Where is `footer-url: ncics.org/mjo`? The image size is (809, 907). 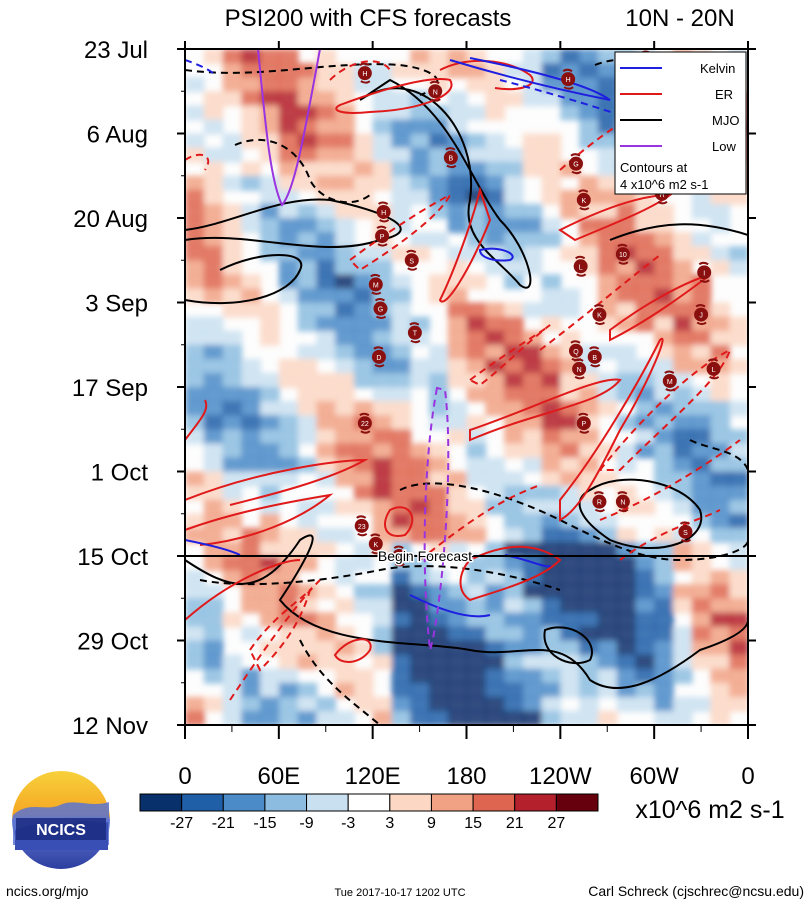 footer-url: ncics.org/mjo is located at coordinates (47, 891).